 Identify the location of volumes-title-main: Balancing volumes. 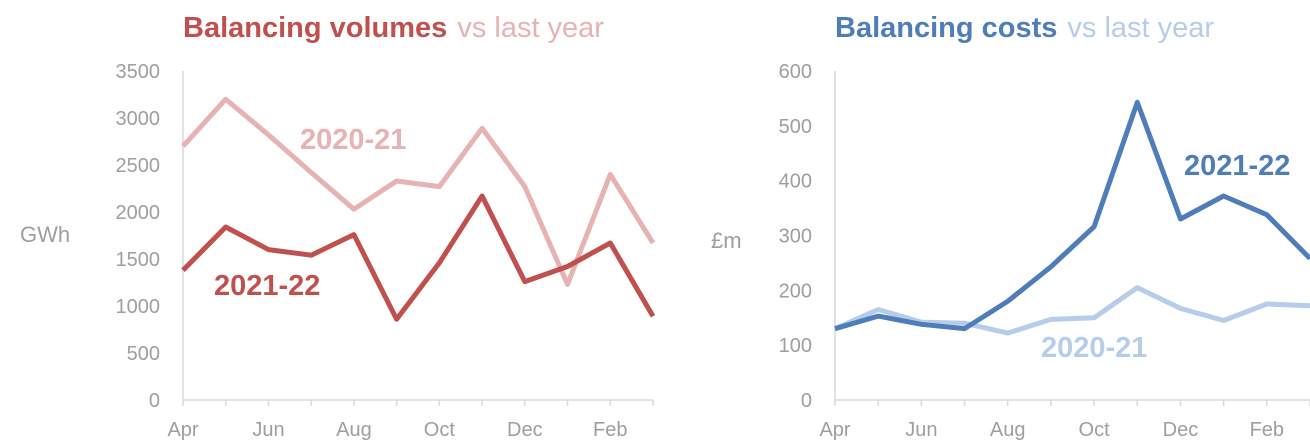
(315, 28).